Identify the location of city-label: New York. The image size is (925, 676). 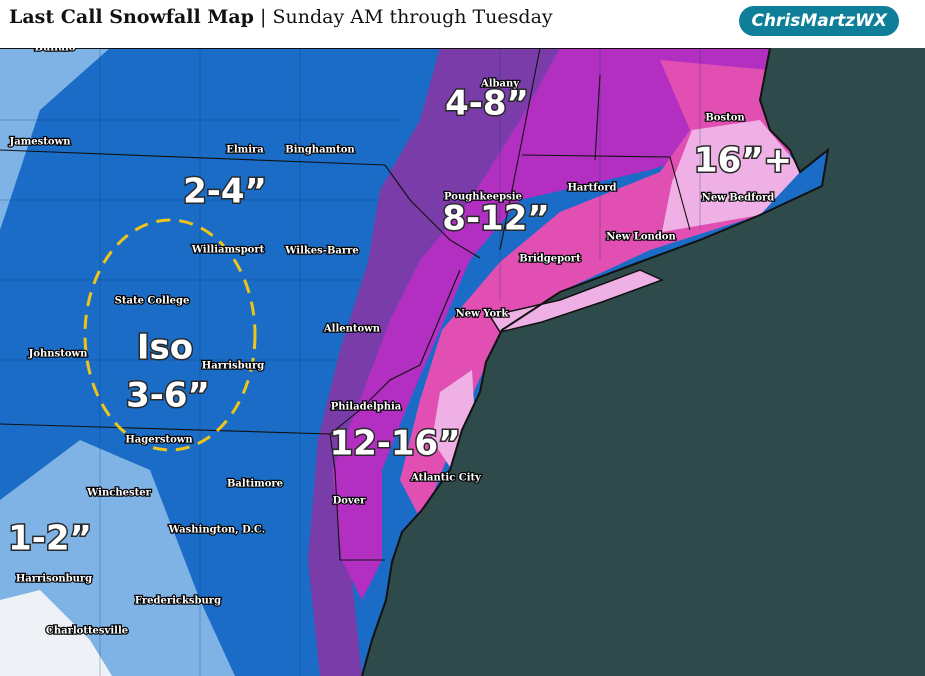
(483, 314).